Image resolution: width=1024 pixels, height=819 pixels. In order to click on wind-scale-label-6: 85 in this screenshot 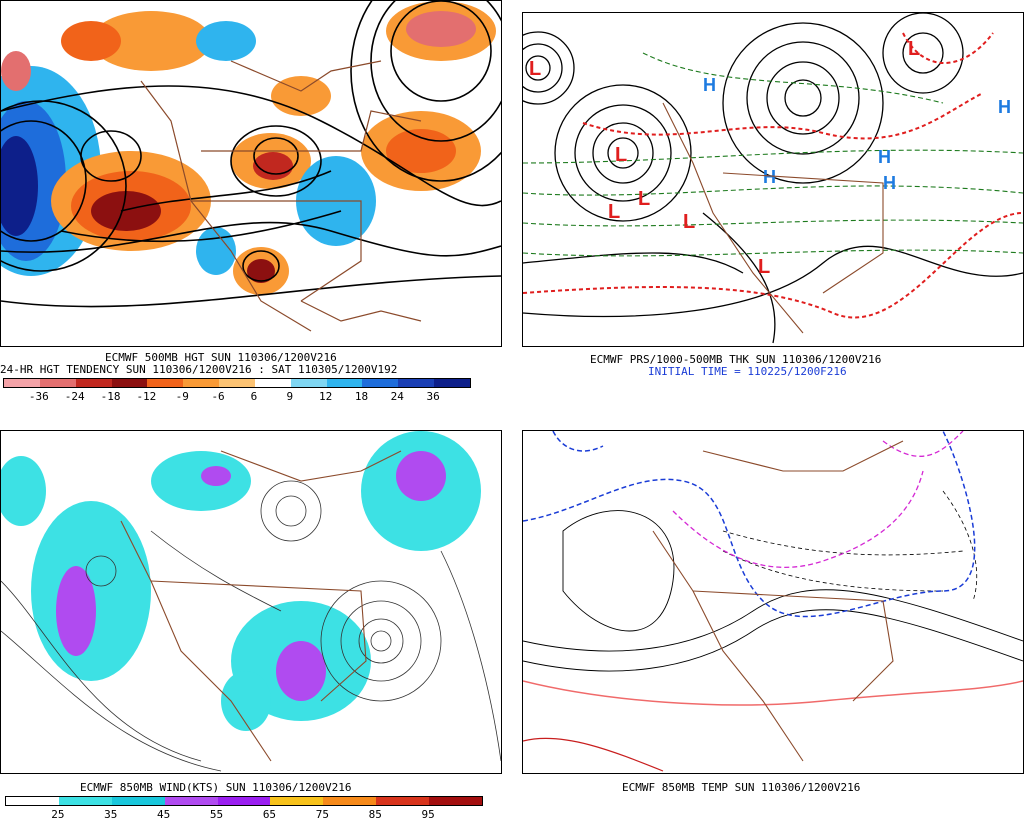, I will do `click(375, 813)`.